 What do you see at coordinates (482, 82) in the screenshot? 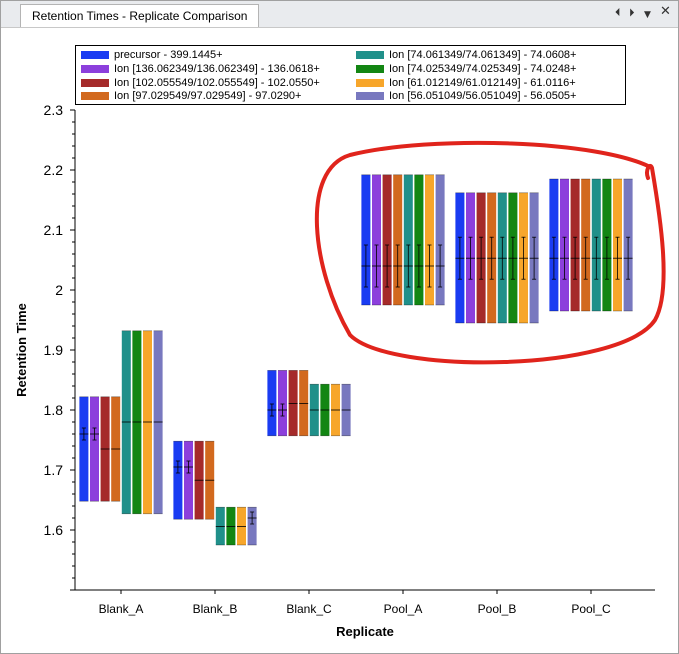
I see `legend-label: Ion [61.012149/61.012149] - 61.0116+` at bounding box center [482, 82].